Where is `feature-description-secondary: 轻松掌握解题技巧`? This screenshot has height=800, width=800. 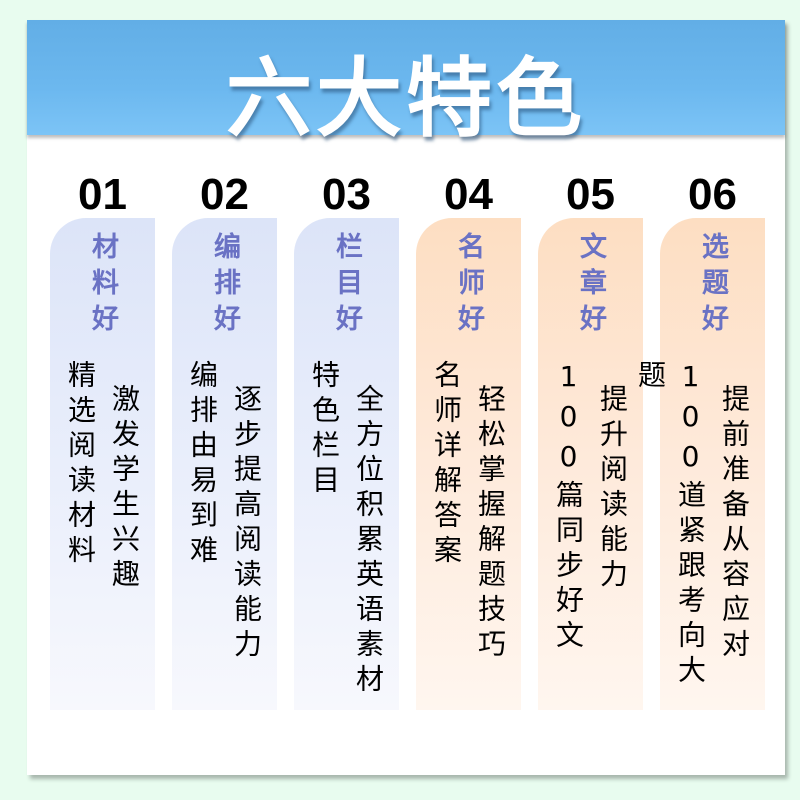 feature-description-secondary: 轻松掌握解题技巧 is located at coordinates (490, 524).